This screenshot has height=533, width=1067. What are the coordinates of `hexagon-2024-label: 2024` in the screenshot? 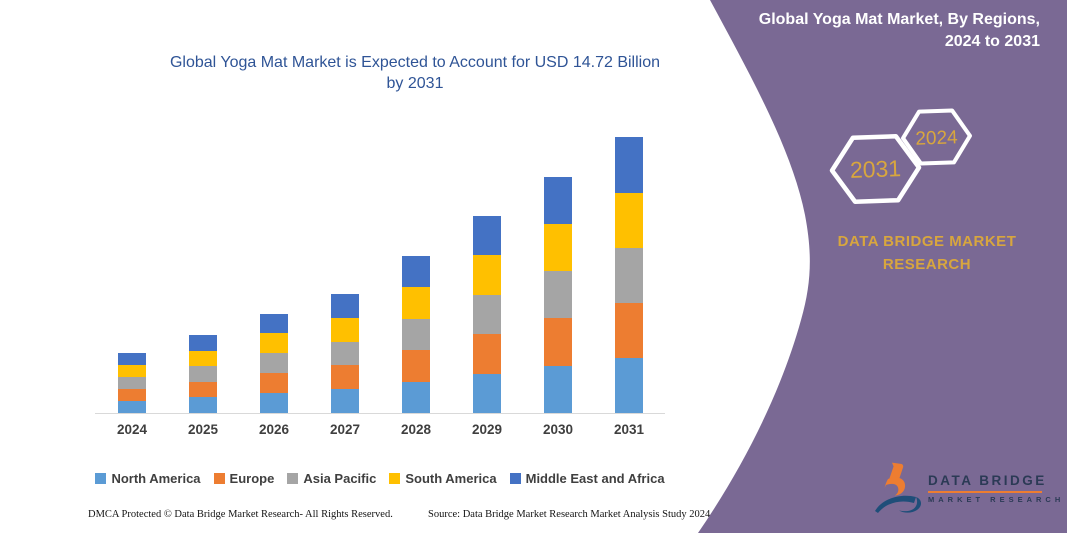 It's located at (936, 138).